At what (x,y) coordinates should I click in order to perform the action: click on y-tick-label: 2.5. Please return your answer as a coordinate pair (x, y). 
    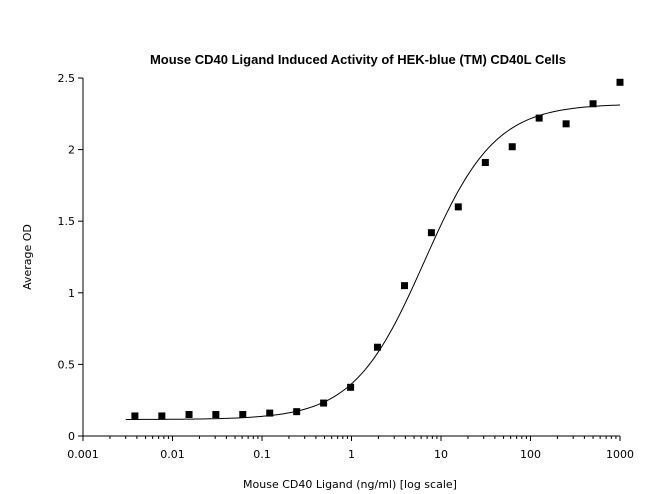
    Looking at the image, I should click on (67, 78).